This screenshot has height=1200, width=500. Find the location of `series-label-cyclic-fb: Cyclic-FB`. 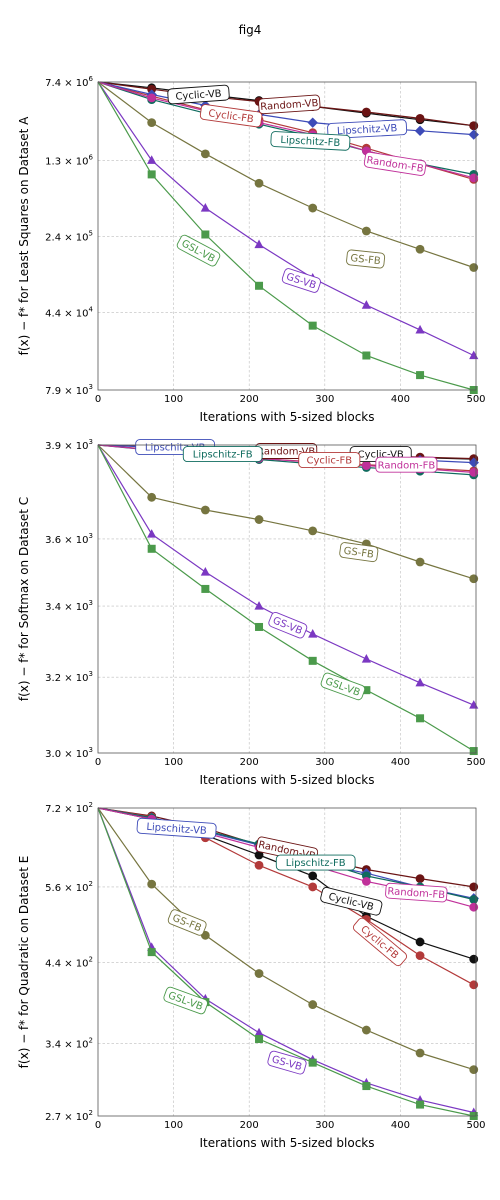

series-label-cyclic-fb: Cyclic-FB is located at coordinates (231, 116).